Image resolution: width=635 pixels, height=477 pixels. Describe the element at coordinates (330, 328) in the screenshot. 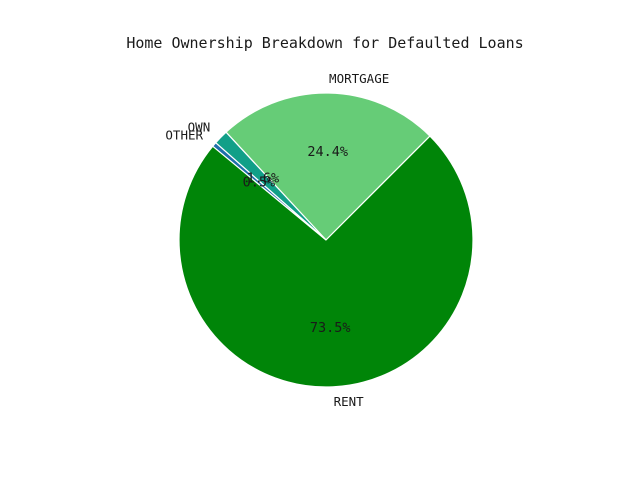

I see `slice-percent-rent: 73.5%` at that location.